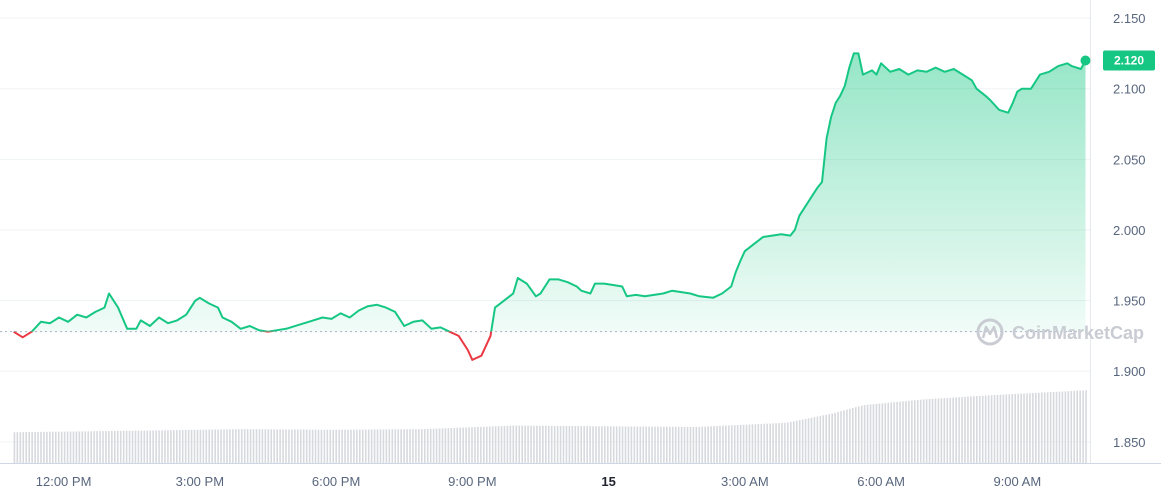 The image size is (1161, 495). Describe the element at coordinates (1129, 371) in the screenshot. I see `y-tick-label: 1.900` at that location.